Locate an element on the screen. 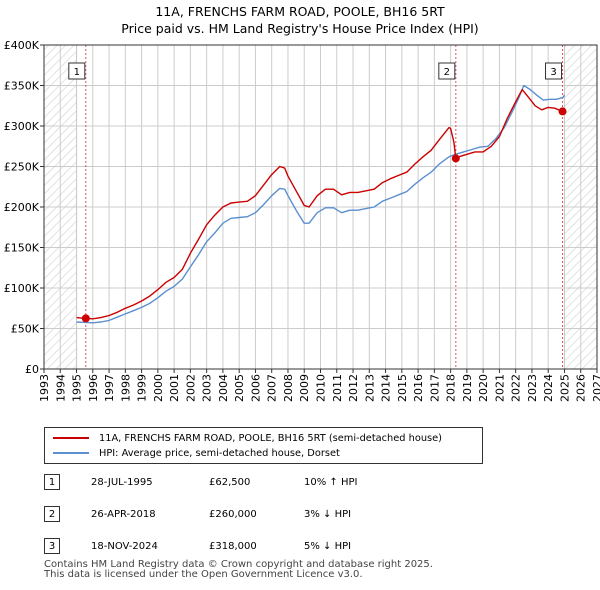 The height and width of the screenshot is (590, 600). x-tick-label: 1996 is located at coordinates (93, 388).